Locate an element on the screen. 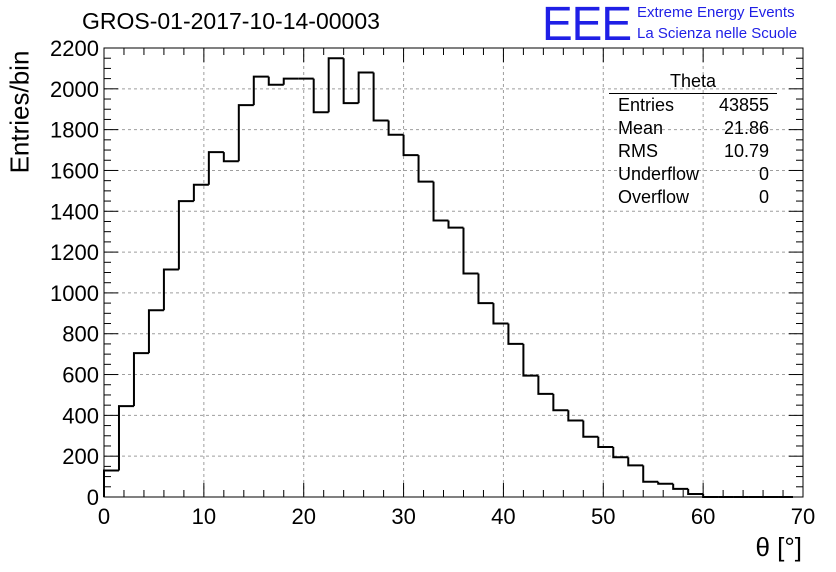 The height and width of the screenshot is (572, 836). logo-caption-line1: Extreme Energy Events is located at coordinates (716, 12).